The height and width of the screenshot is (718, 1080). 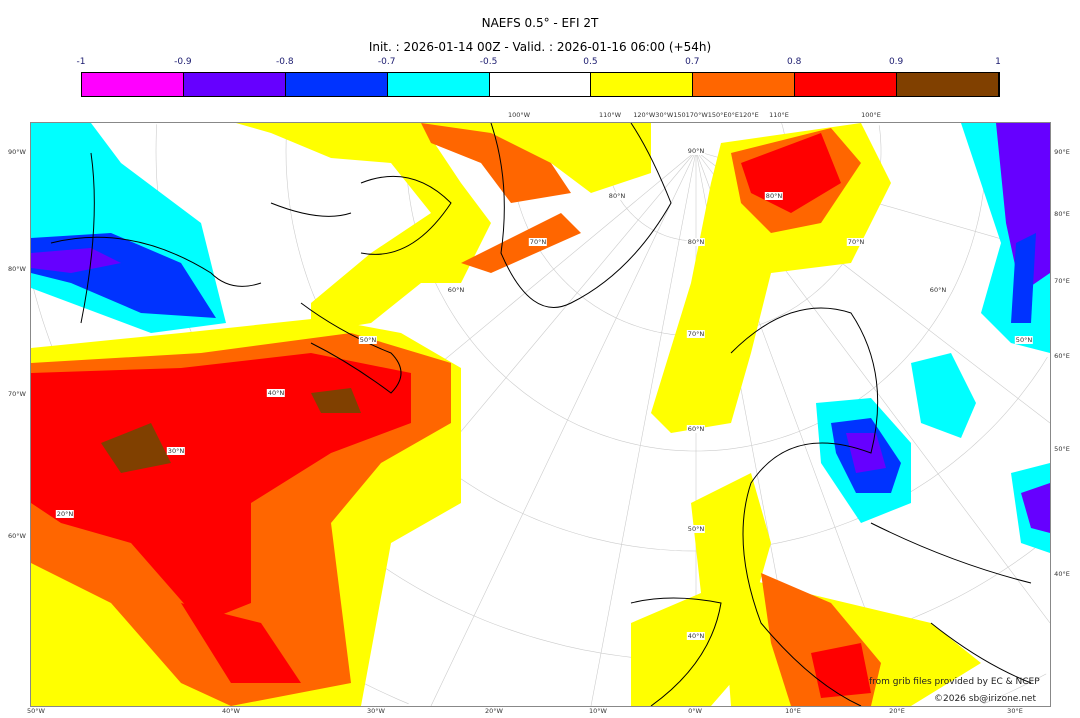 What do you see at coordinates (692, 62) in the screenshot?
I see `colorbar-tick: 0.7` at bounding box center [692, 62].